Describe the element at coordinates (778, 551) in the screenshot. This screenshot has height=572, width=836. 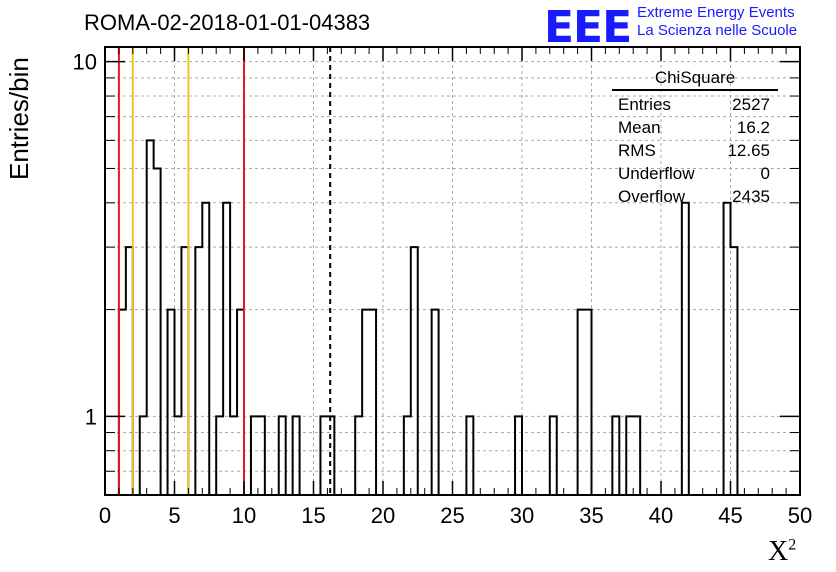
I see `x-axis-label-base: X` at that location.